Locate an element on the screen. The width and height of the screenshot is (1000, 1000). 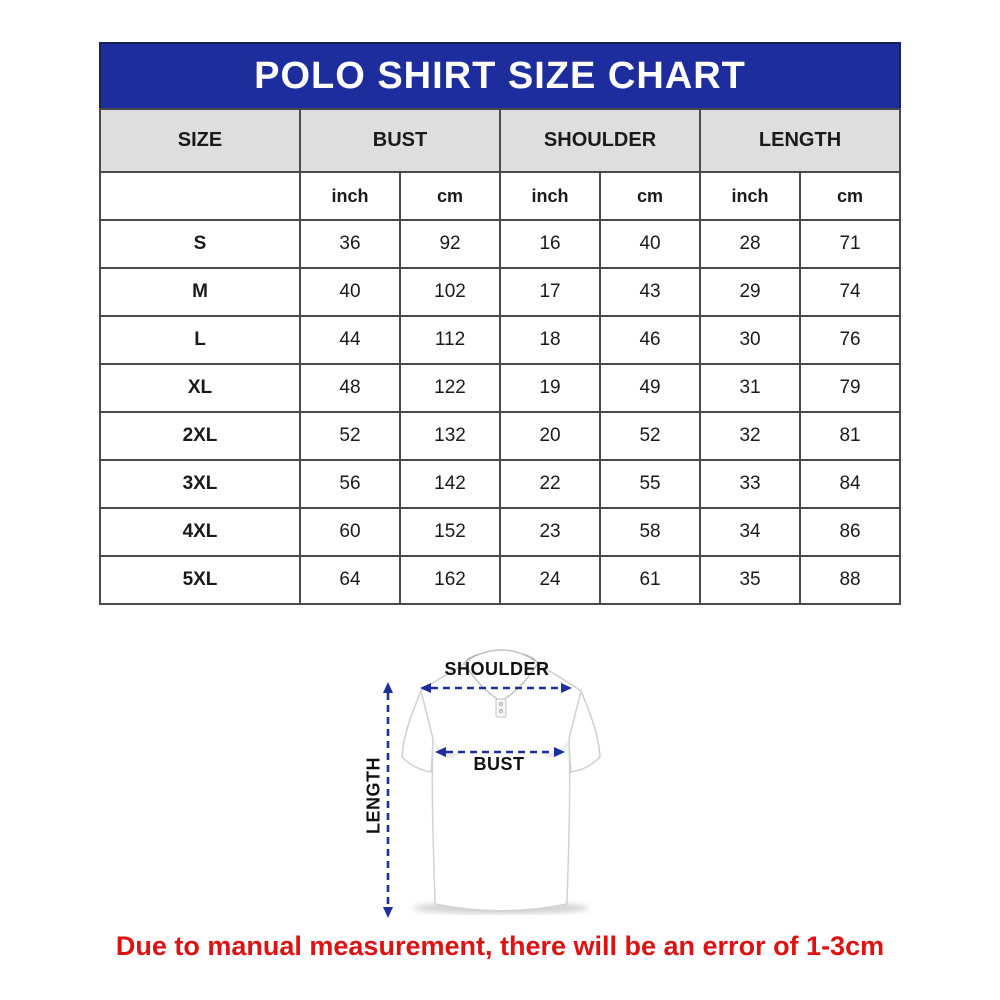
table-header-row: SIZE BUST SHOULDER LENGTH is located at coordinates (500, 140).